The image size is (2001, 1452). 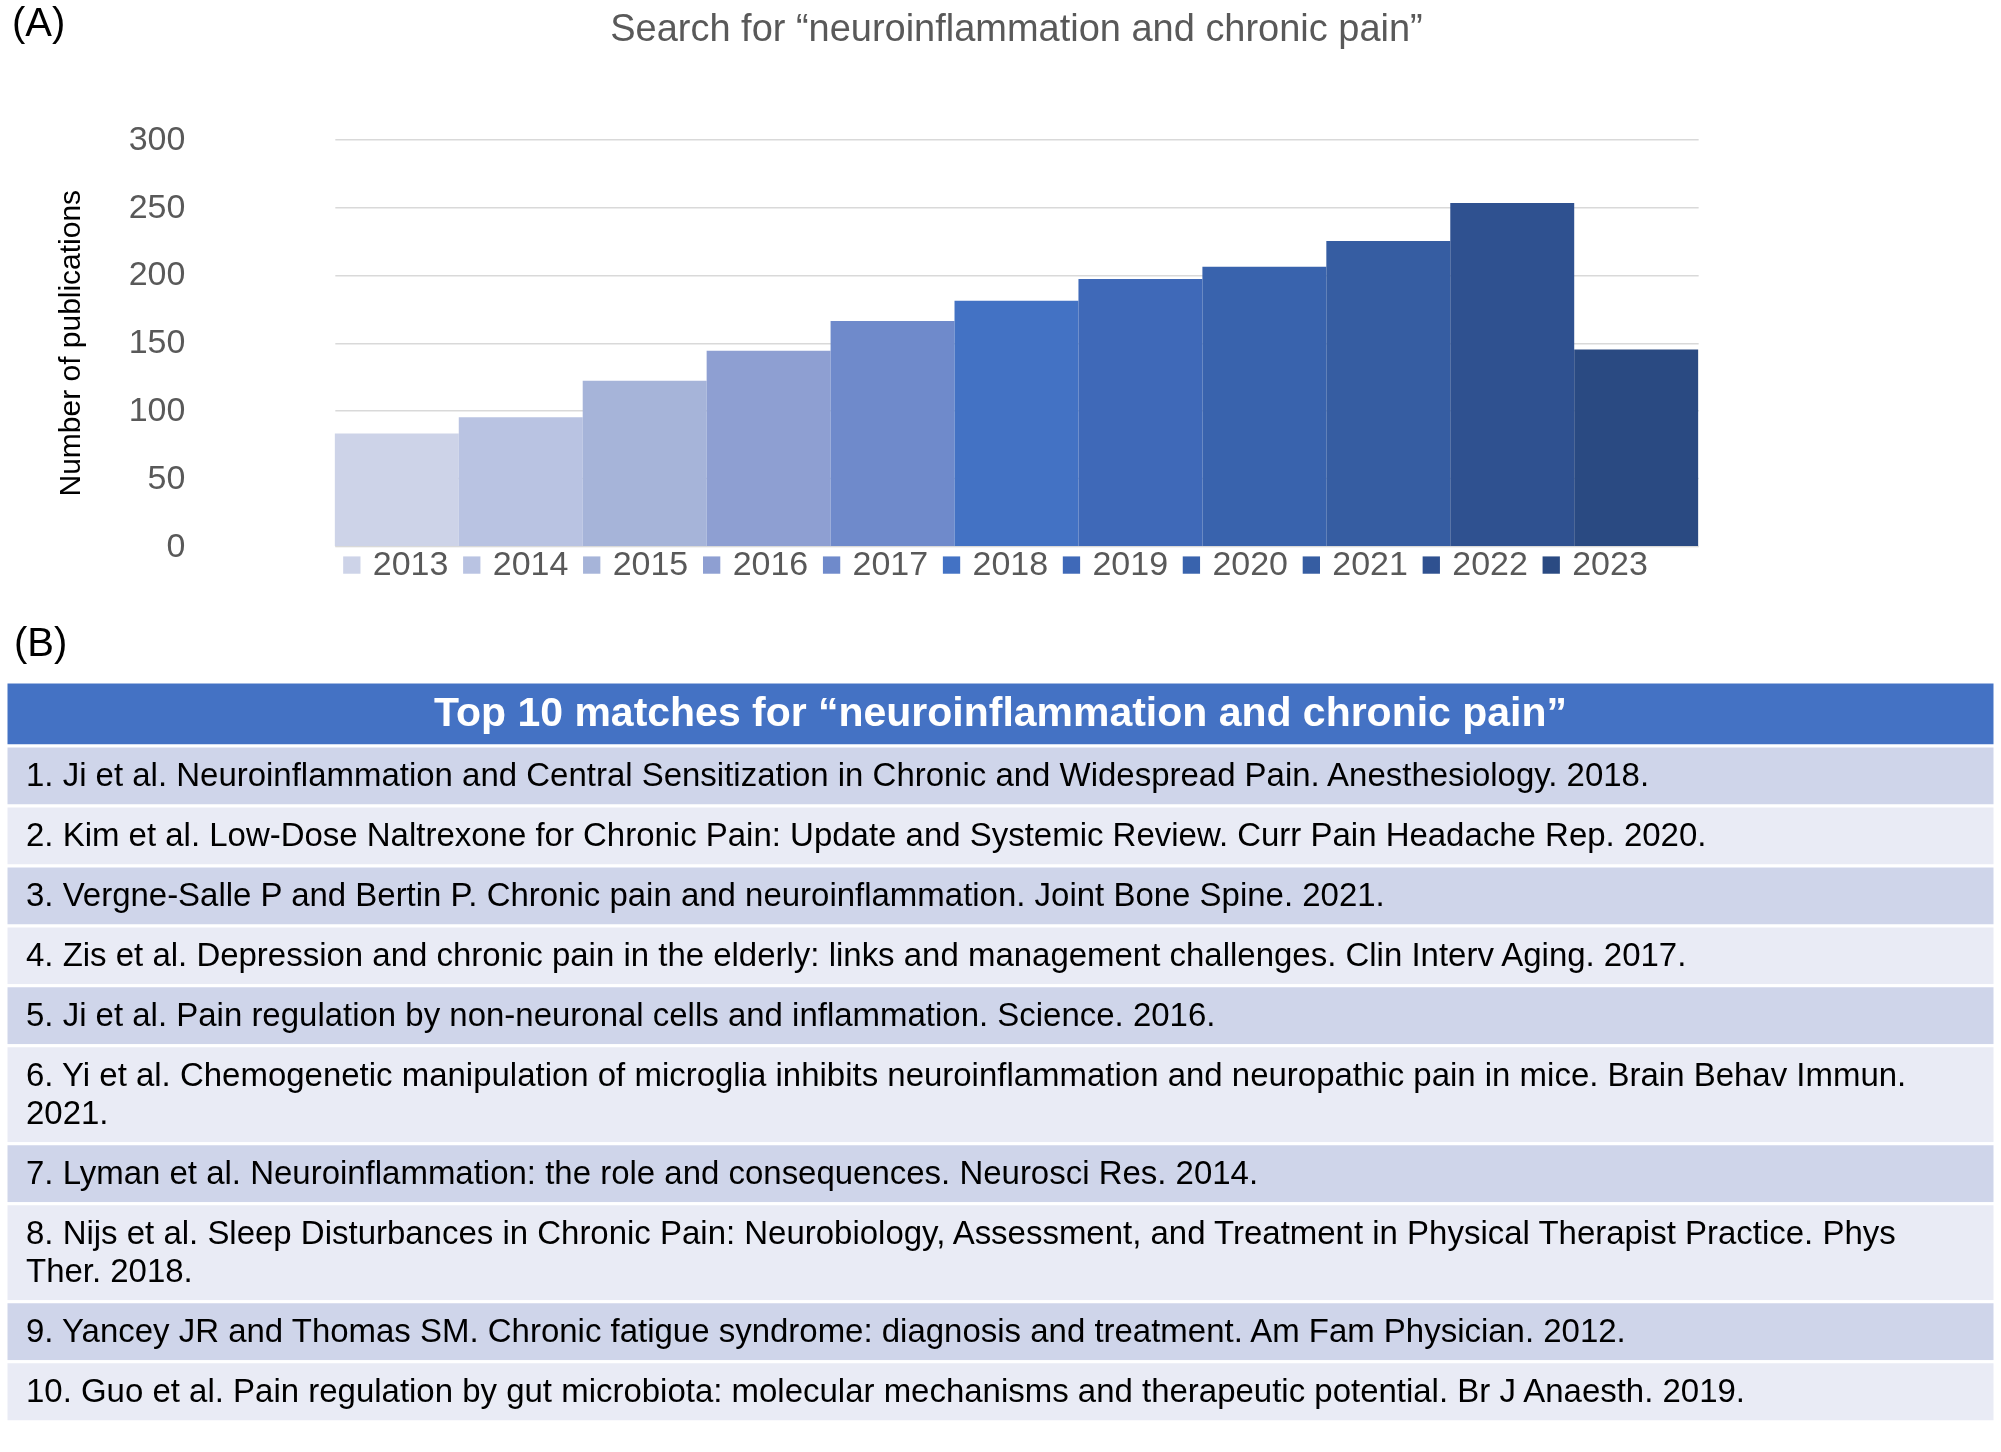 What do you see at coordinates (620, 1014) in the screenshot?
I see `text: 5. Ji et al. Pain regulation by non-neuronal cells and inflammation. Science. 2016.` at bounding box center [620, 1014].